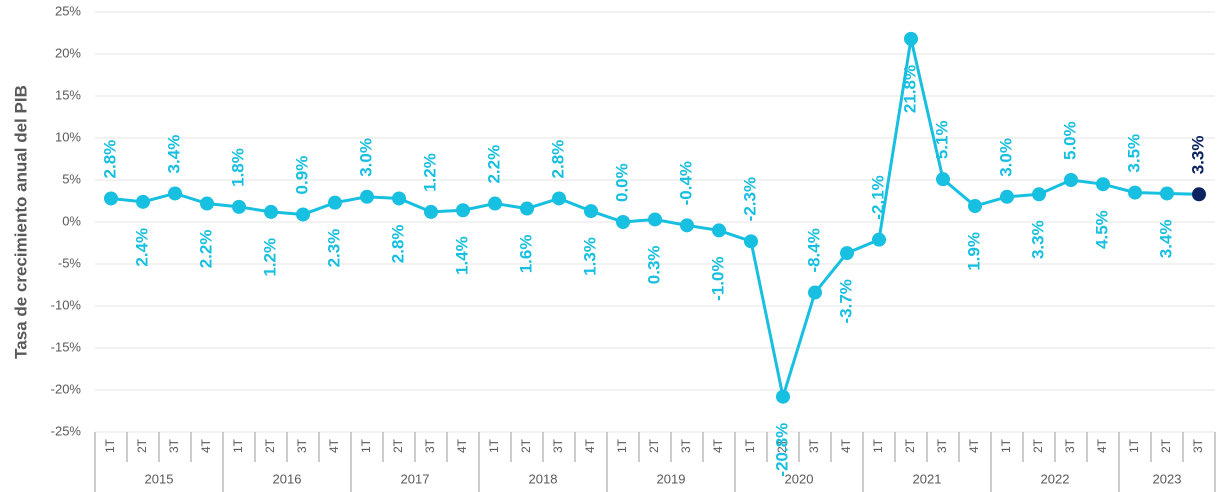 The height and width of the screenshot is (492, 1220). What do you see at coordinates (1069, 140) in the screenshot?
I see `data-label: 5.0%` at bounding box center [1069, 140].